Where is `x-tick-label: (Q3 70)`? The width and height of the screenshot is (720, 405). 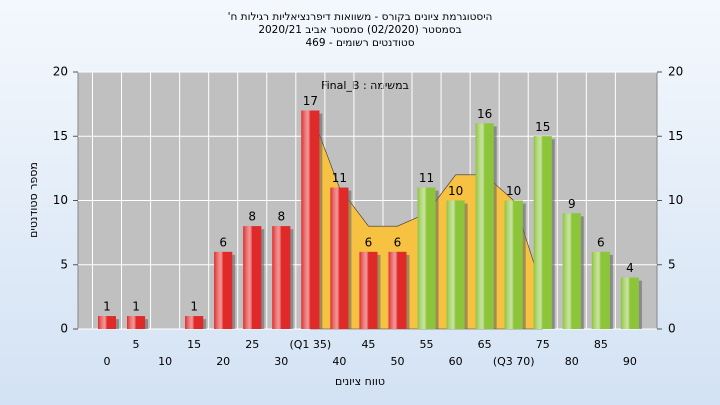
x-tick-label: (Q3 70) is located at coordinates (514, 361).